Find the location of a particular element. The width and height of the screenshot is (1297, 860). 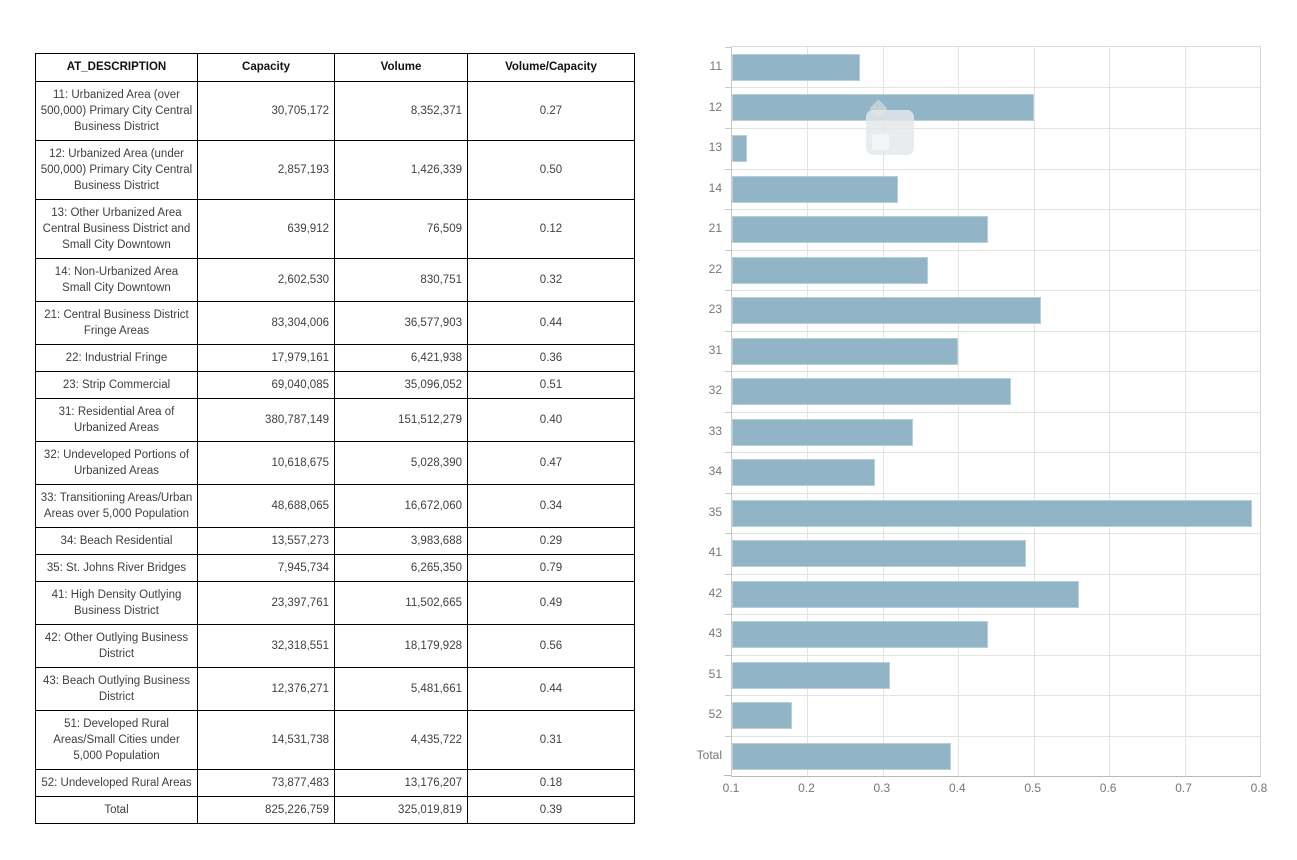

y-axis-label: 31 is located at coordinates (715, 349).